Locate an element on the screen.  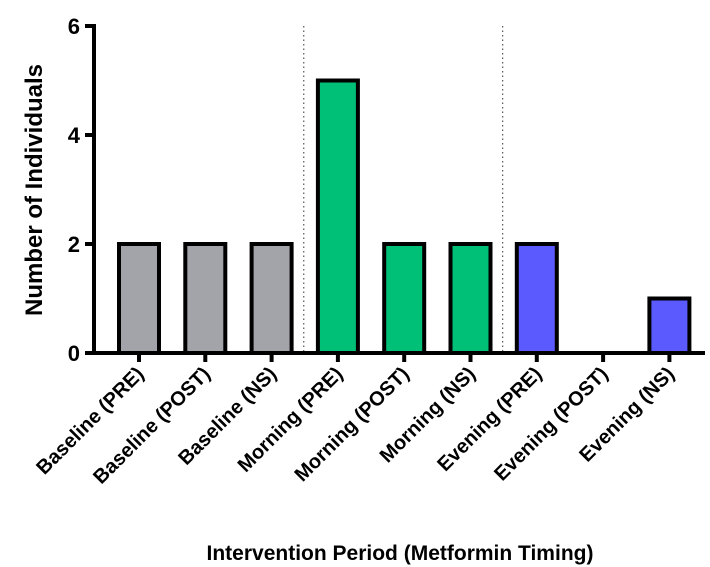
y-tick-label: 2 is located at coordinates (74, 244).